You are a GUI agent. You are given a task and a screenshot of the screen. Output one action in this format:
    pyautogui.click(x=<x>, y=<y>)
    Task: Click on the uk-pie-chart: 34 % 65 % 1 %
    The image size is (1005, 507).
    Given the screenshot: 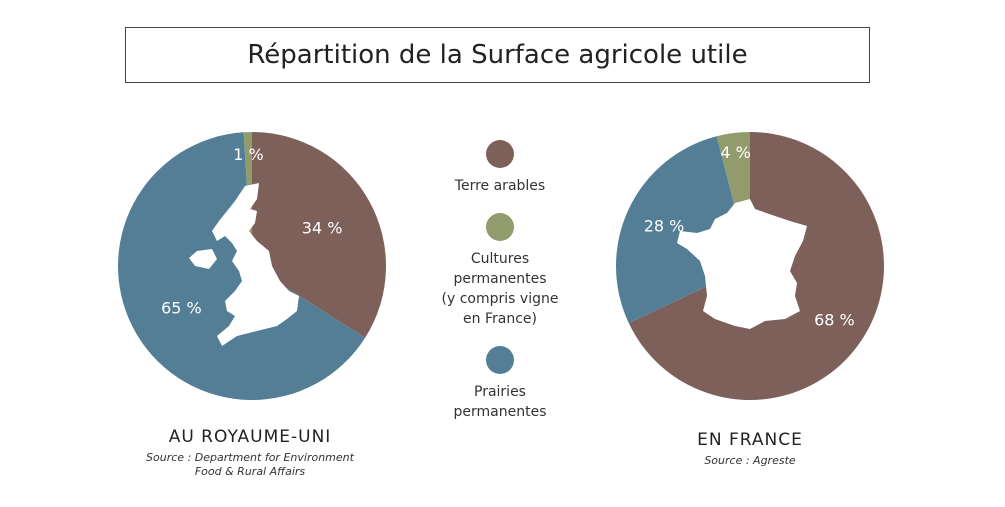 What is the action you would take?
    pyautogui.click(x=251, y=266)
    